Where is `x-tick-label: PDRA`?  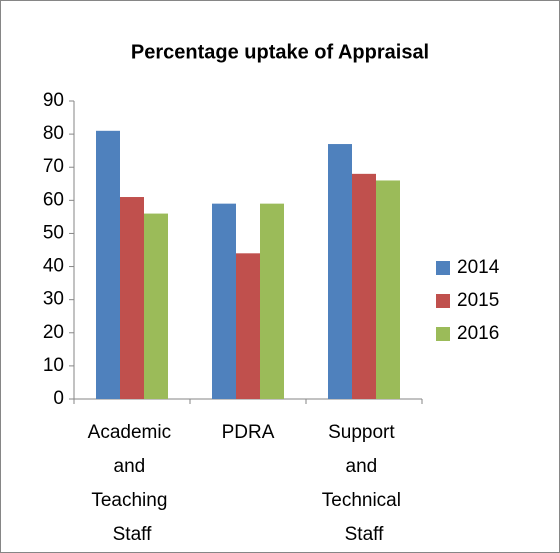
x-tick-label: PDRA is located at coordinates (248, 432).